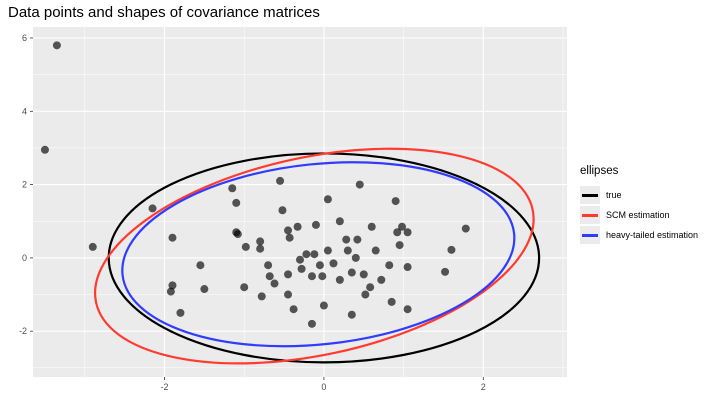 The width and height of the screenshot is (720, 400). I want to click on legend-title: ellipses, so click(599, 171).